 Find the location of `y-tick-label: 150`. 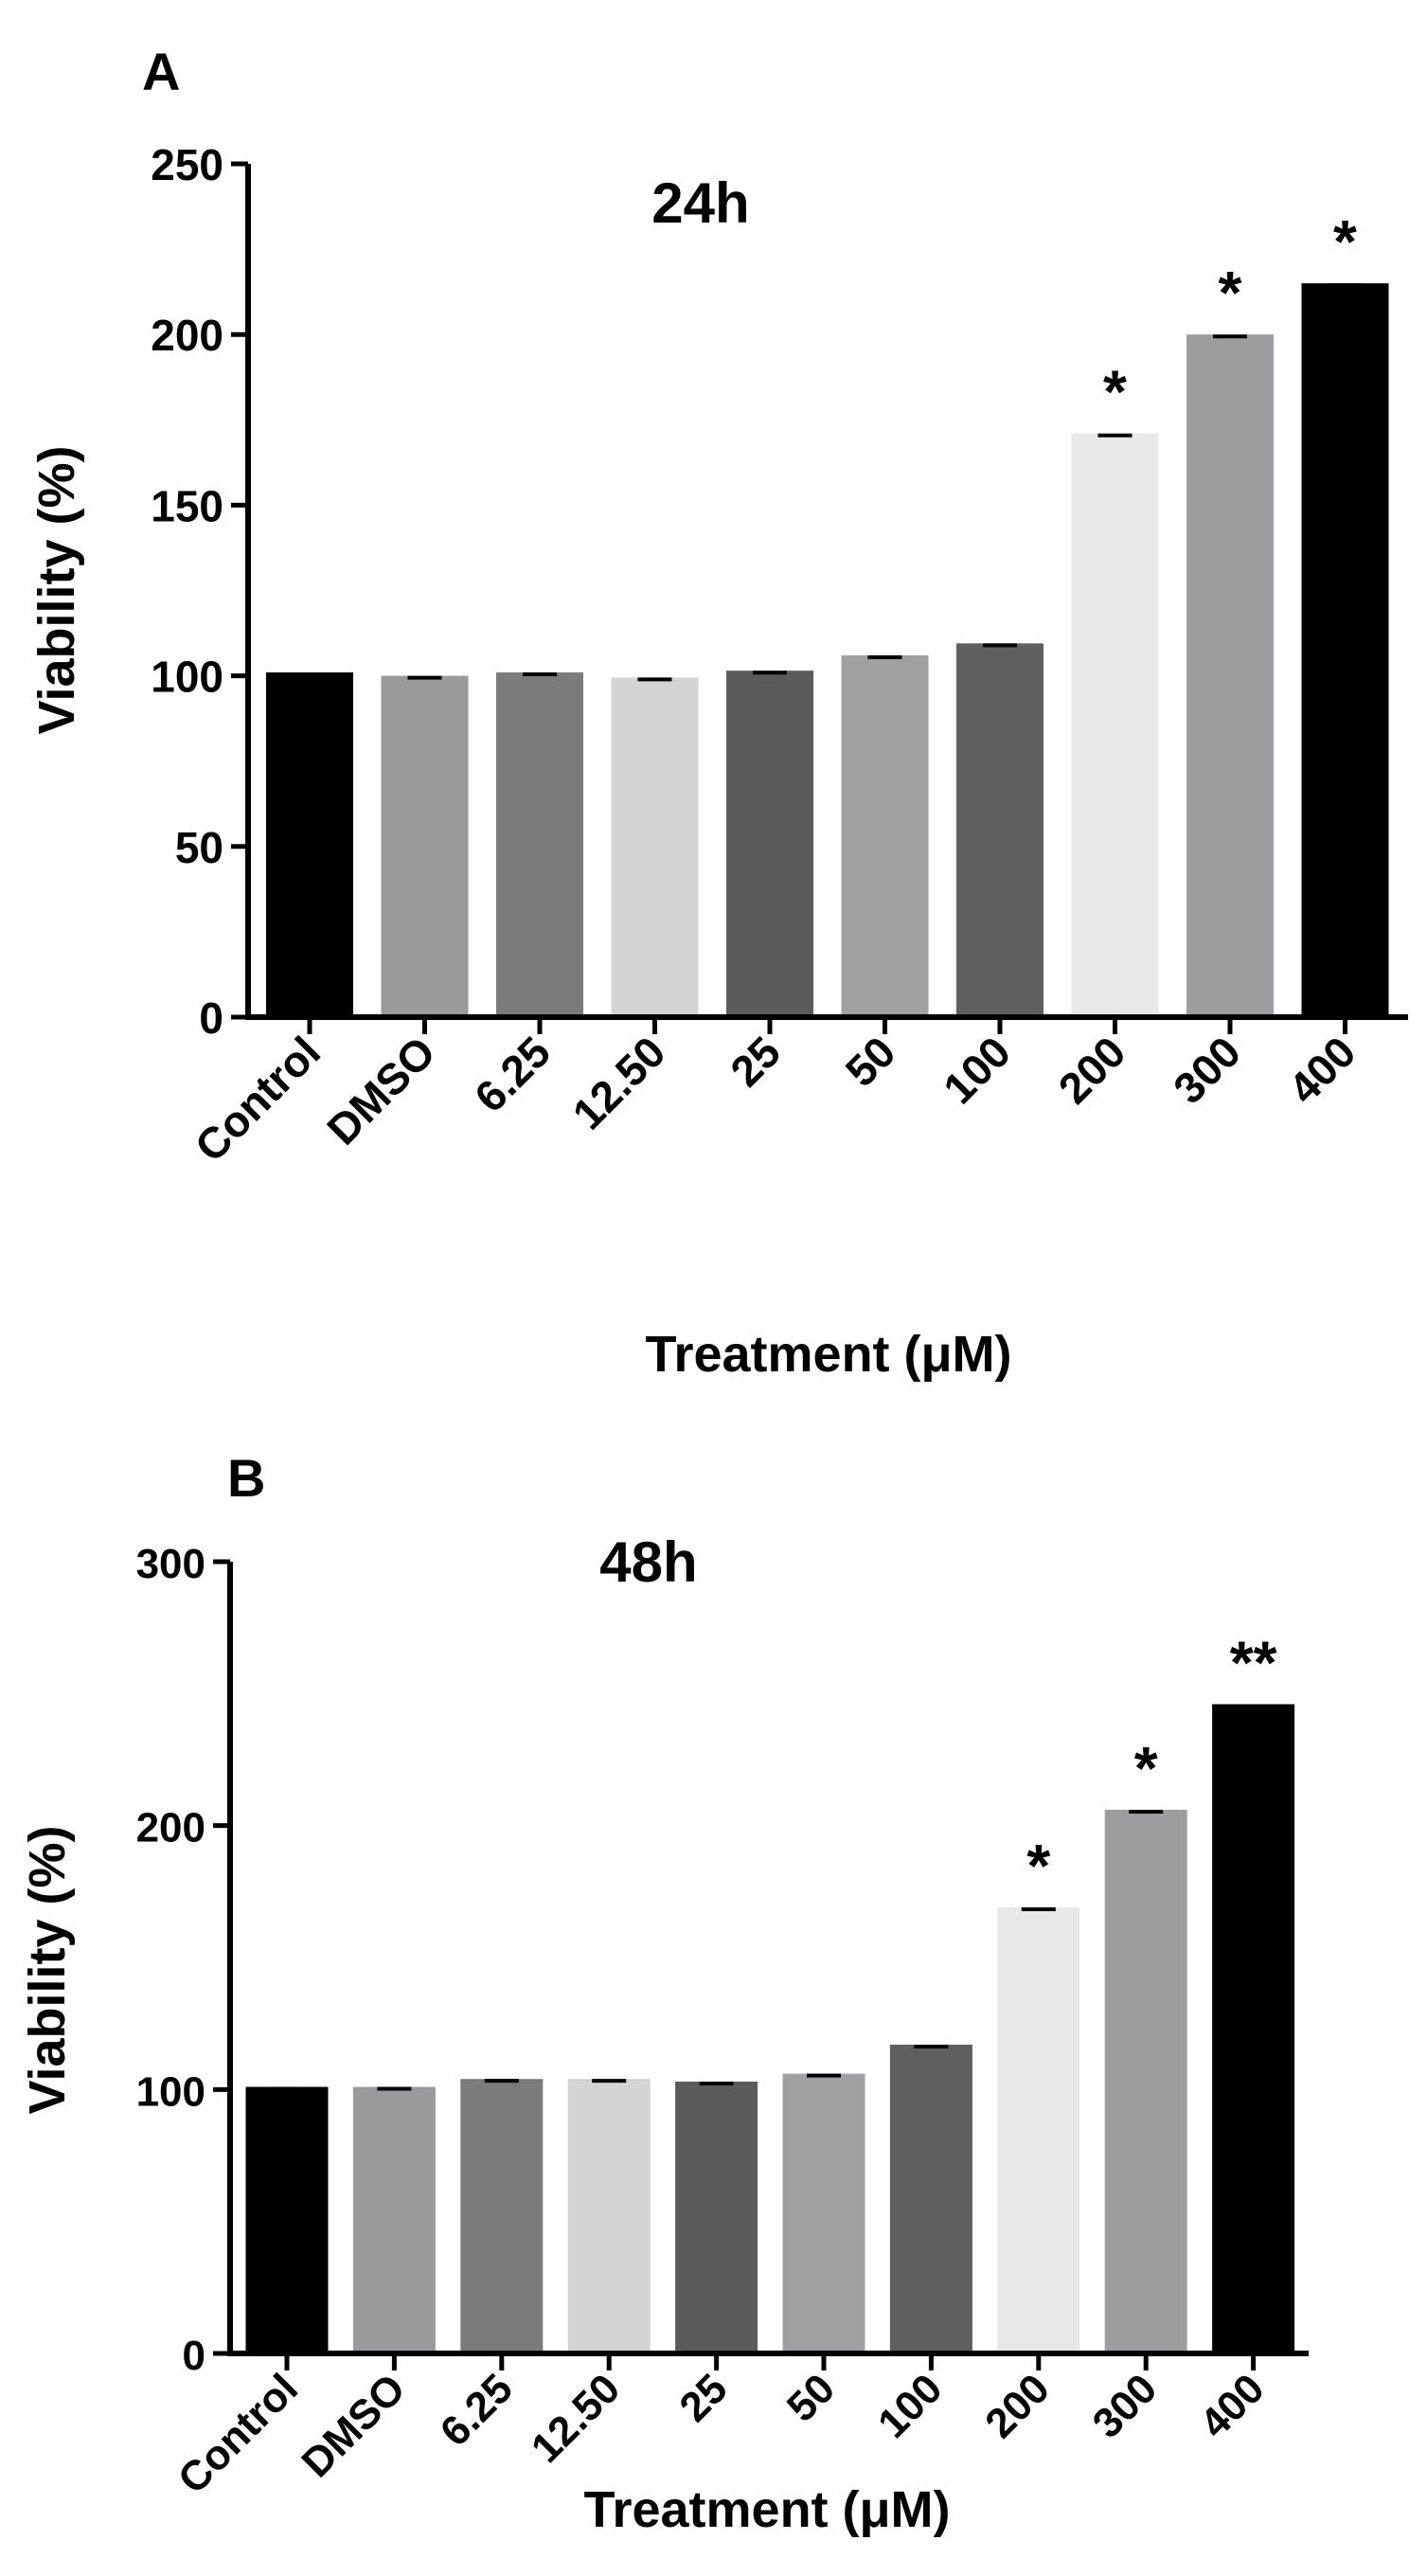

y-tick-label: 150 is located at coordinates (187, 505).